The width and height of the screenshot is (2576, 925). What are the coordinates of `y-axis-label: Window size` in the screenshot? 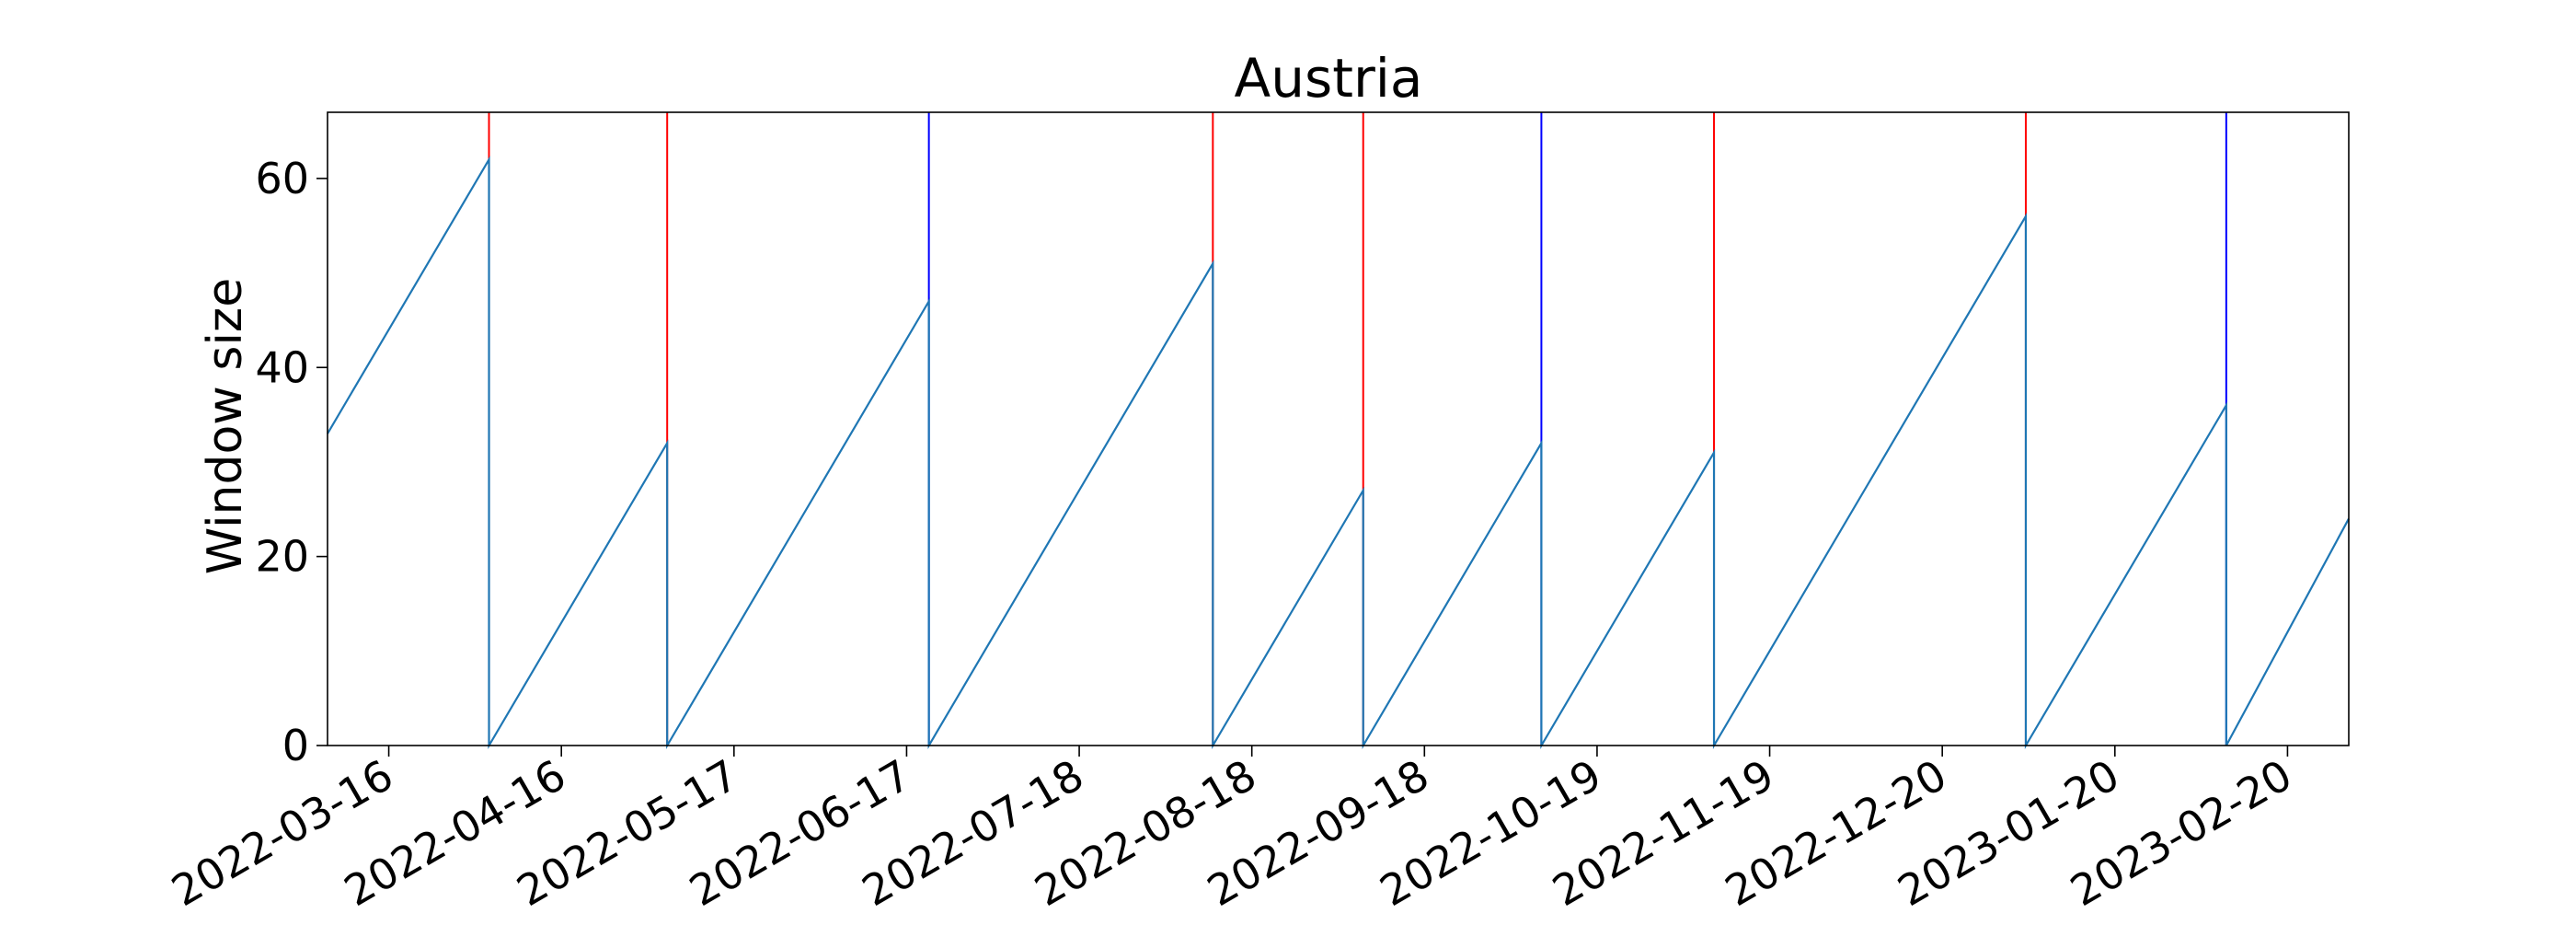 It's located at (225, 426).